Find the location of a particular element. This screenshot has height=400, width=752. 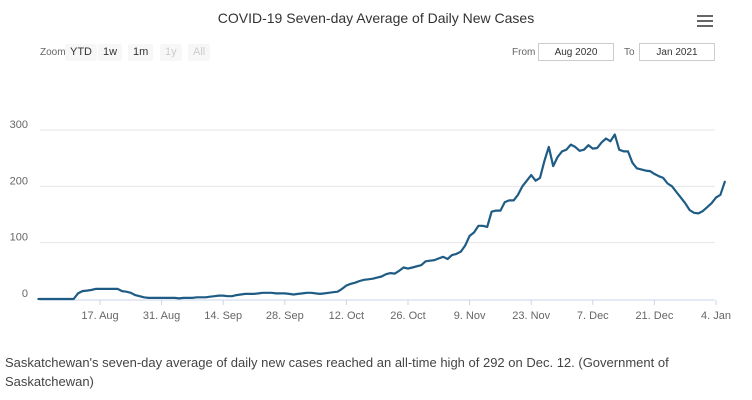

menu-icon is located at coordinates (705, 22).